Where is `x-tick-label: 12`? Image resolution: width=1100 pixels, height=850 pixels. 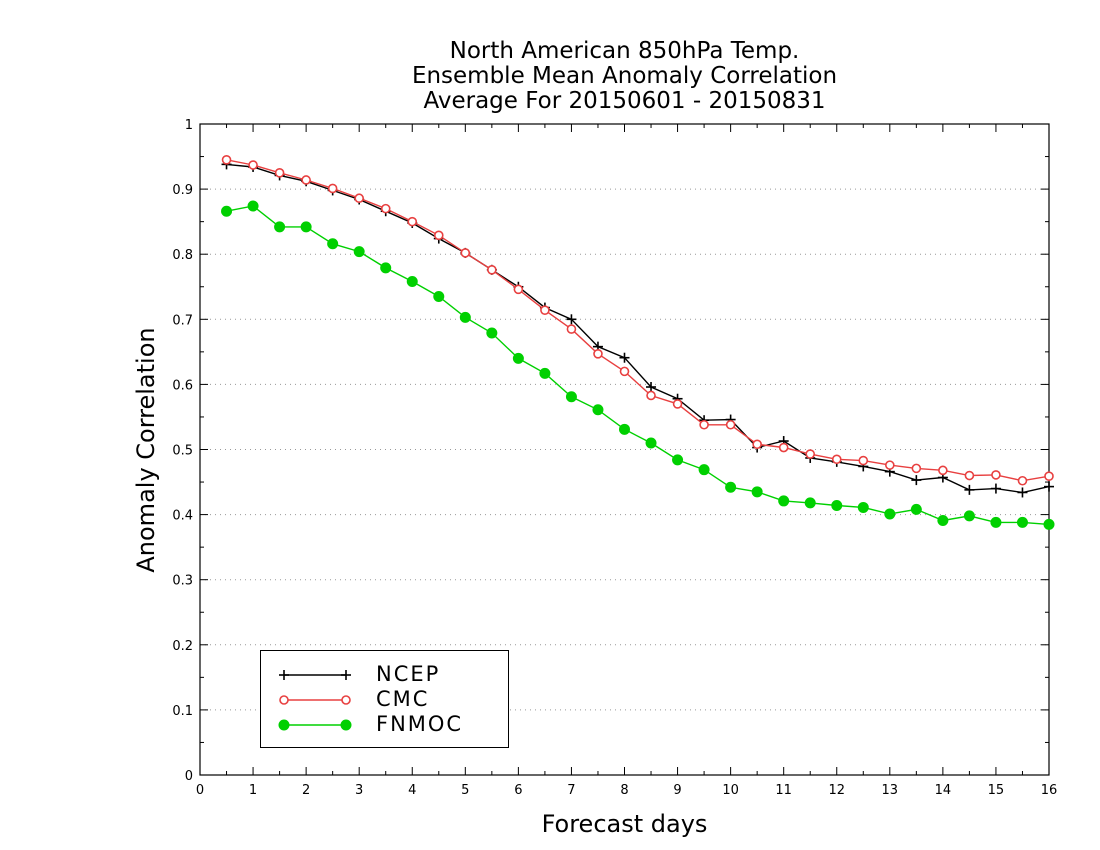
x-tick-label: 12 is located at coordinates (836, 790).